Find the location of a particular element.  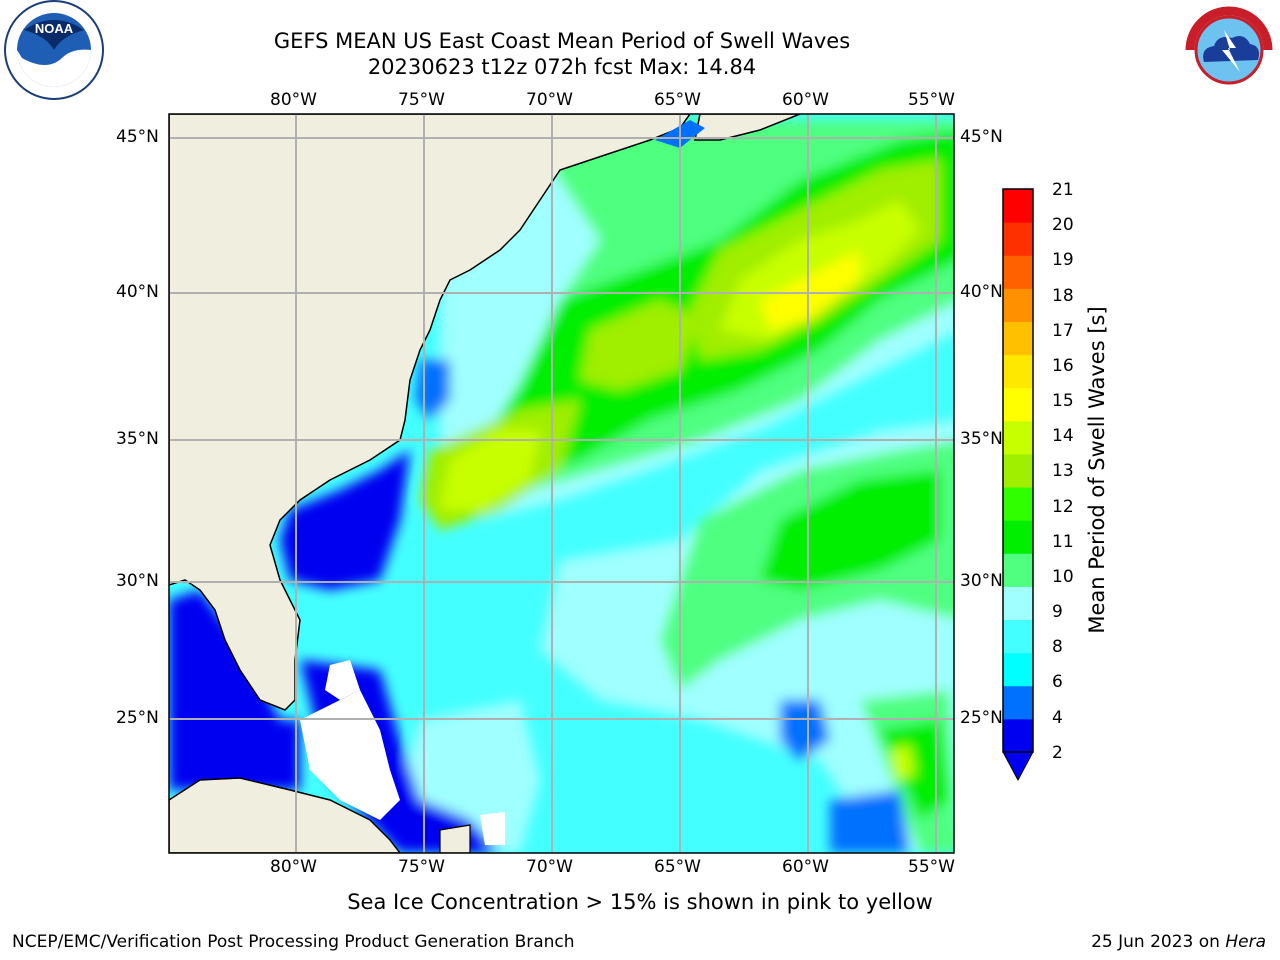

footer-date: 25 Jun 2023 on Hera is located at coordinates (1178, 942).